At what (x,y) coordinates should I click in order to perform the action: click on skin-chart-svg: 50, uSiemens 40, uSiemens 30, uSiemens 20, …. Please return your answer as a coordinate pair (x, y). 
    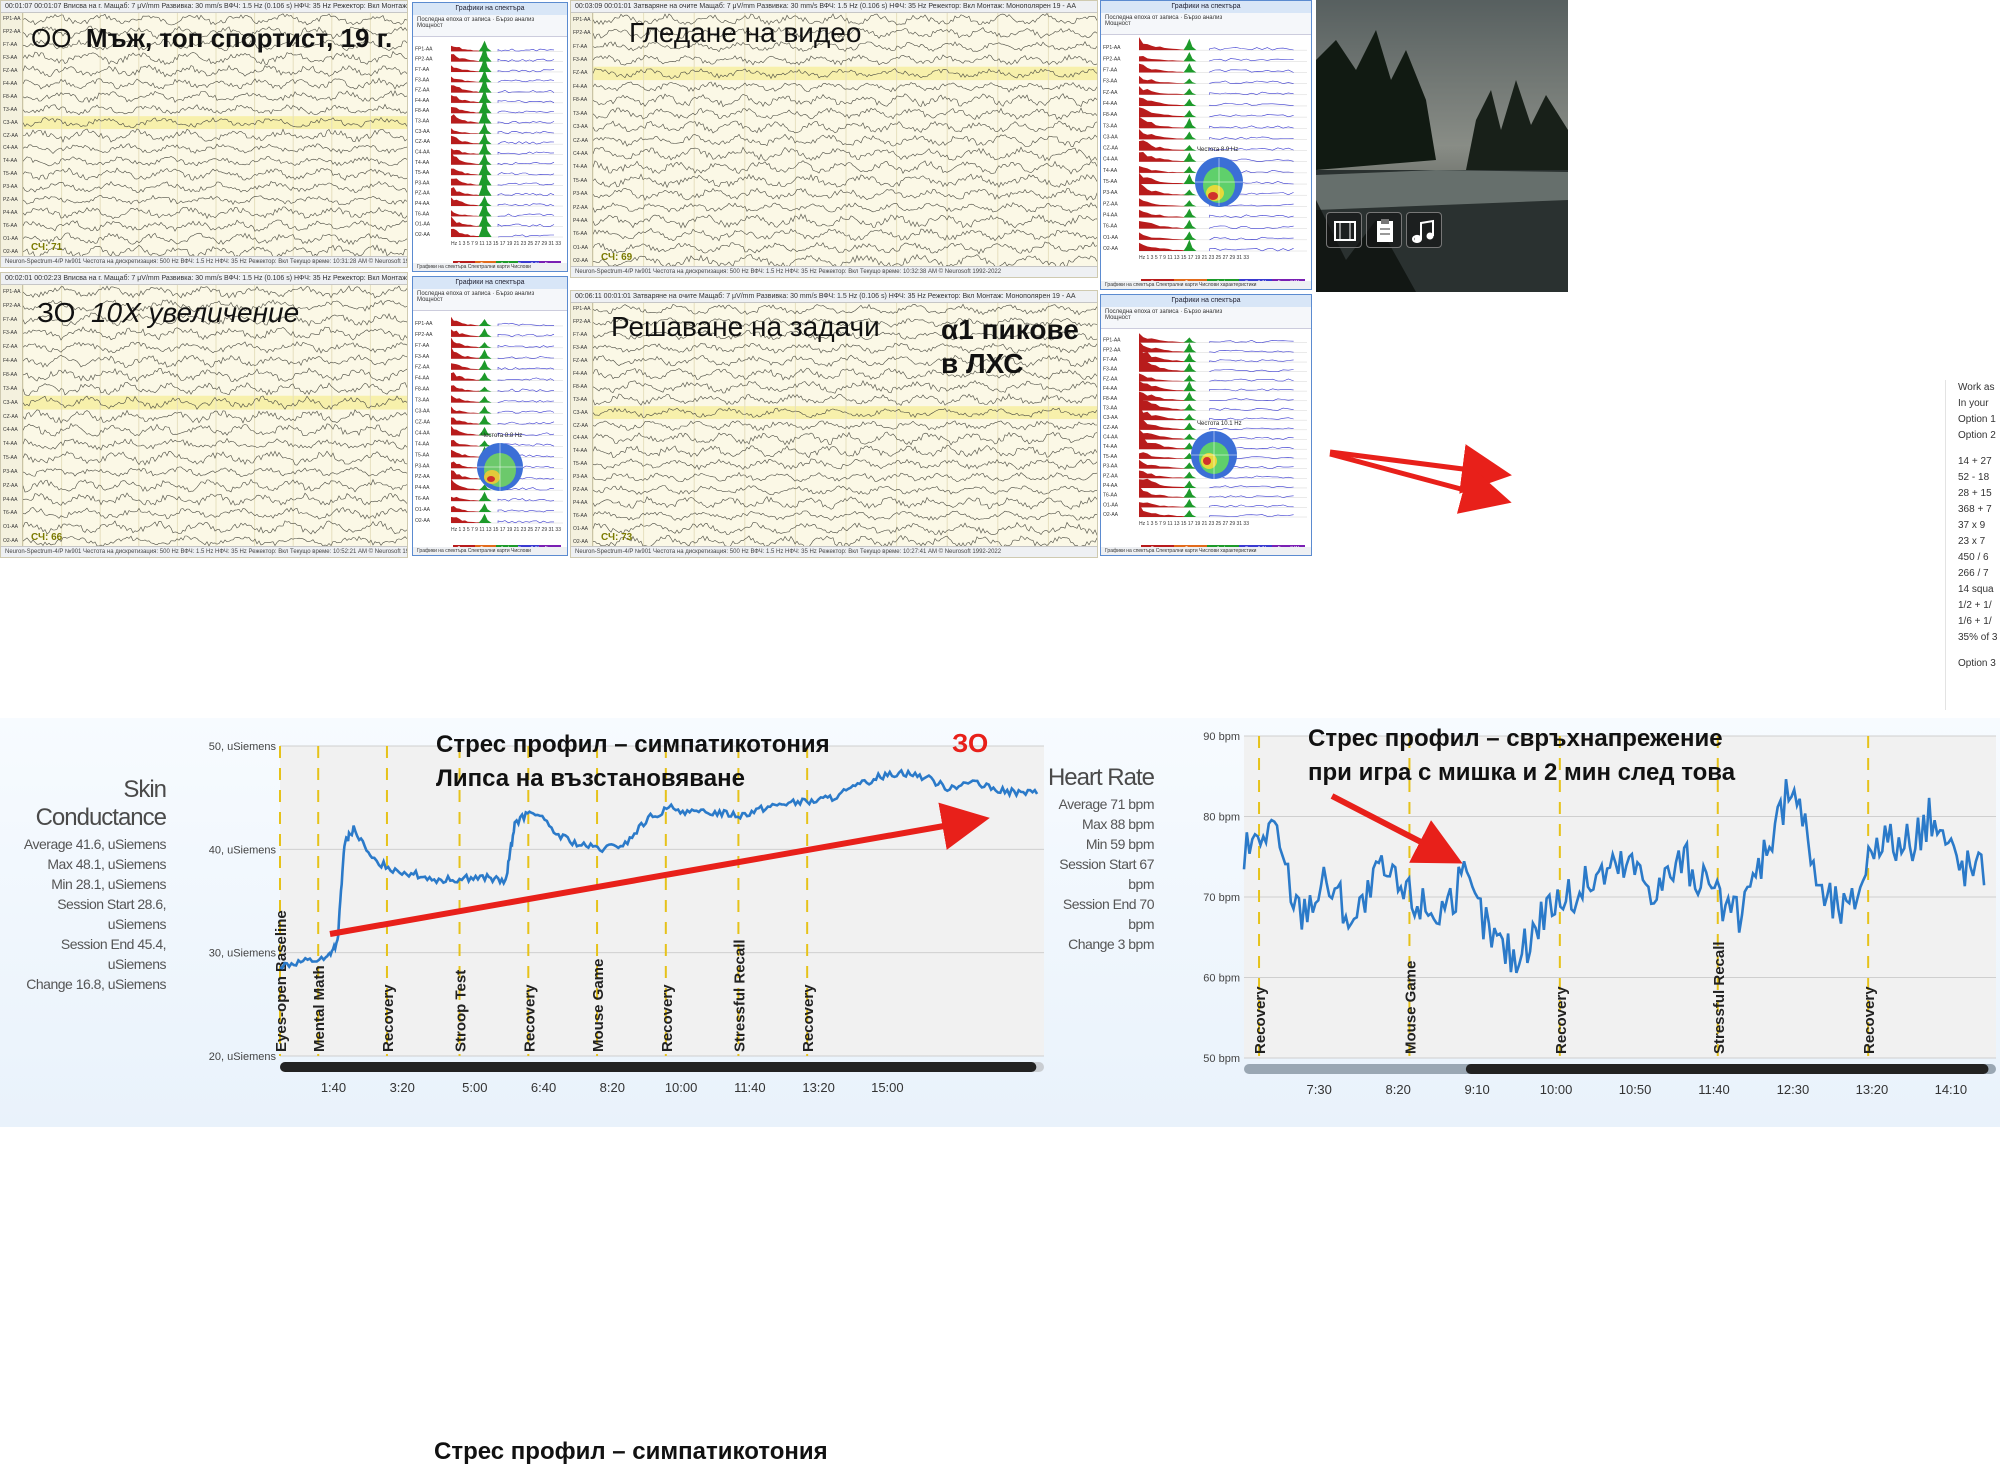
    Looking at the image, I should click on (626, 911).